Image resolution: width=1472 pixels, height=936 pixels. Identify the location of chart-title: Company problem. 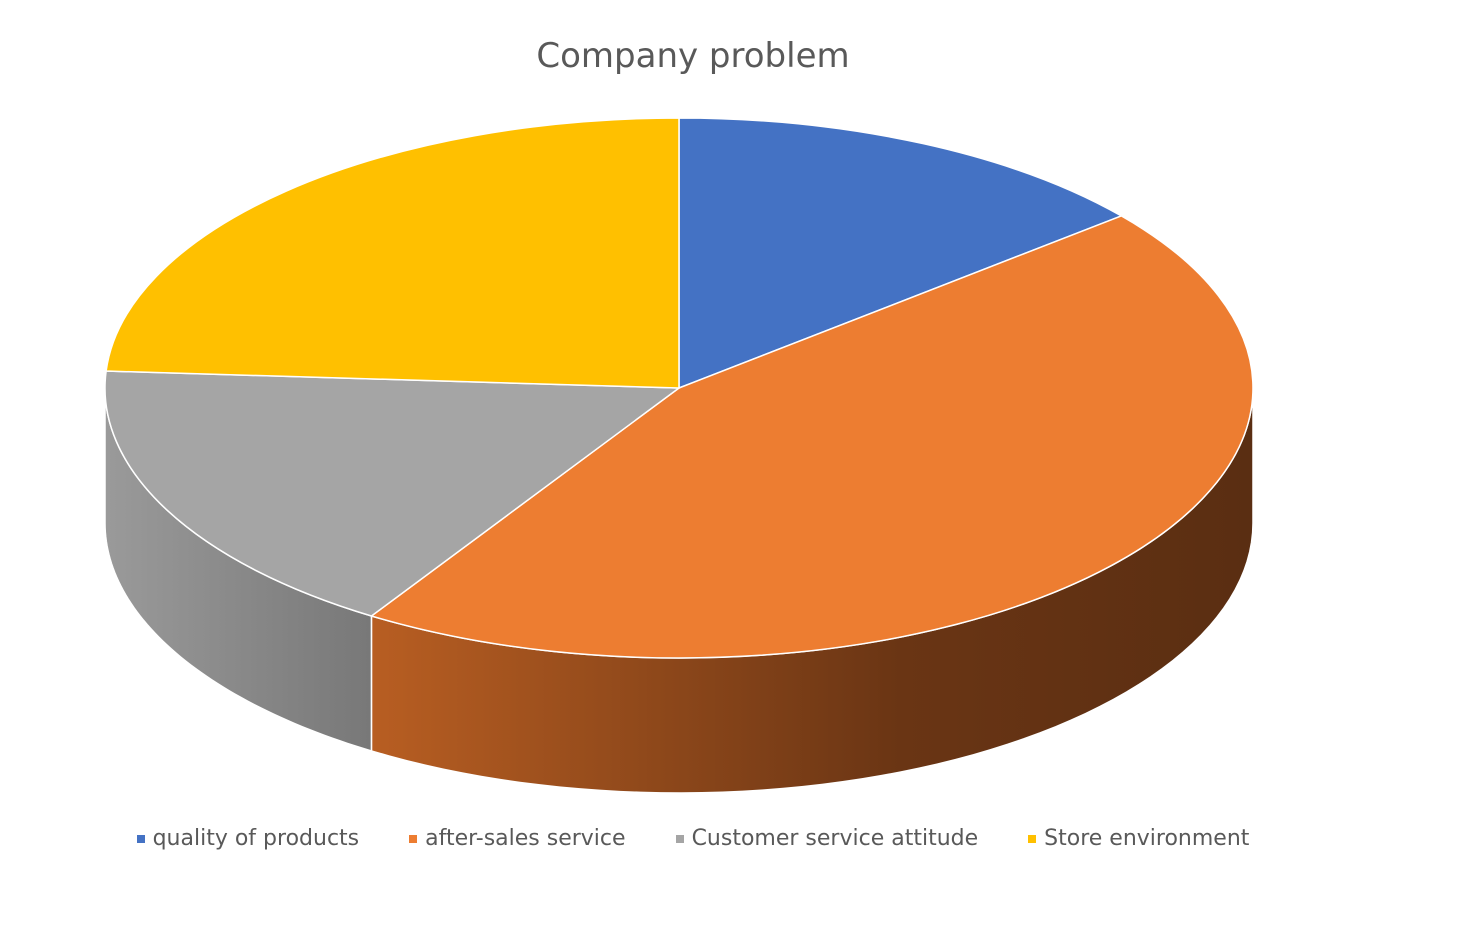
(693, 56).